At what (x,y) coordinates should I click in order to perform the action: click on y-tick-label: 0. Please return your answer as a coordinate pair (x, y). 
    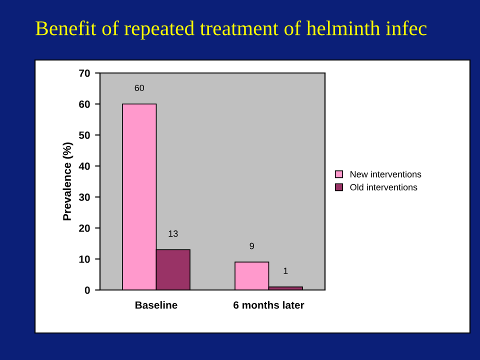
    Looking at the image, I should click on (87, 290).